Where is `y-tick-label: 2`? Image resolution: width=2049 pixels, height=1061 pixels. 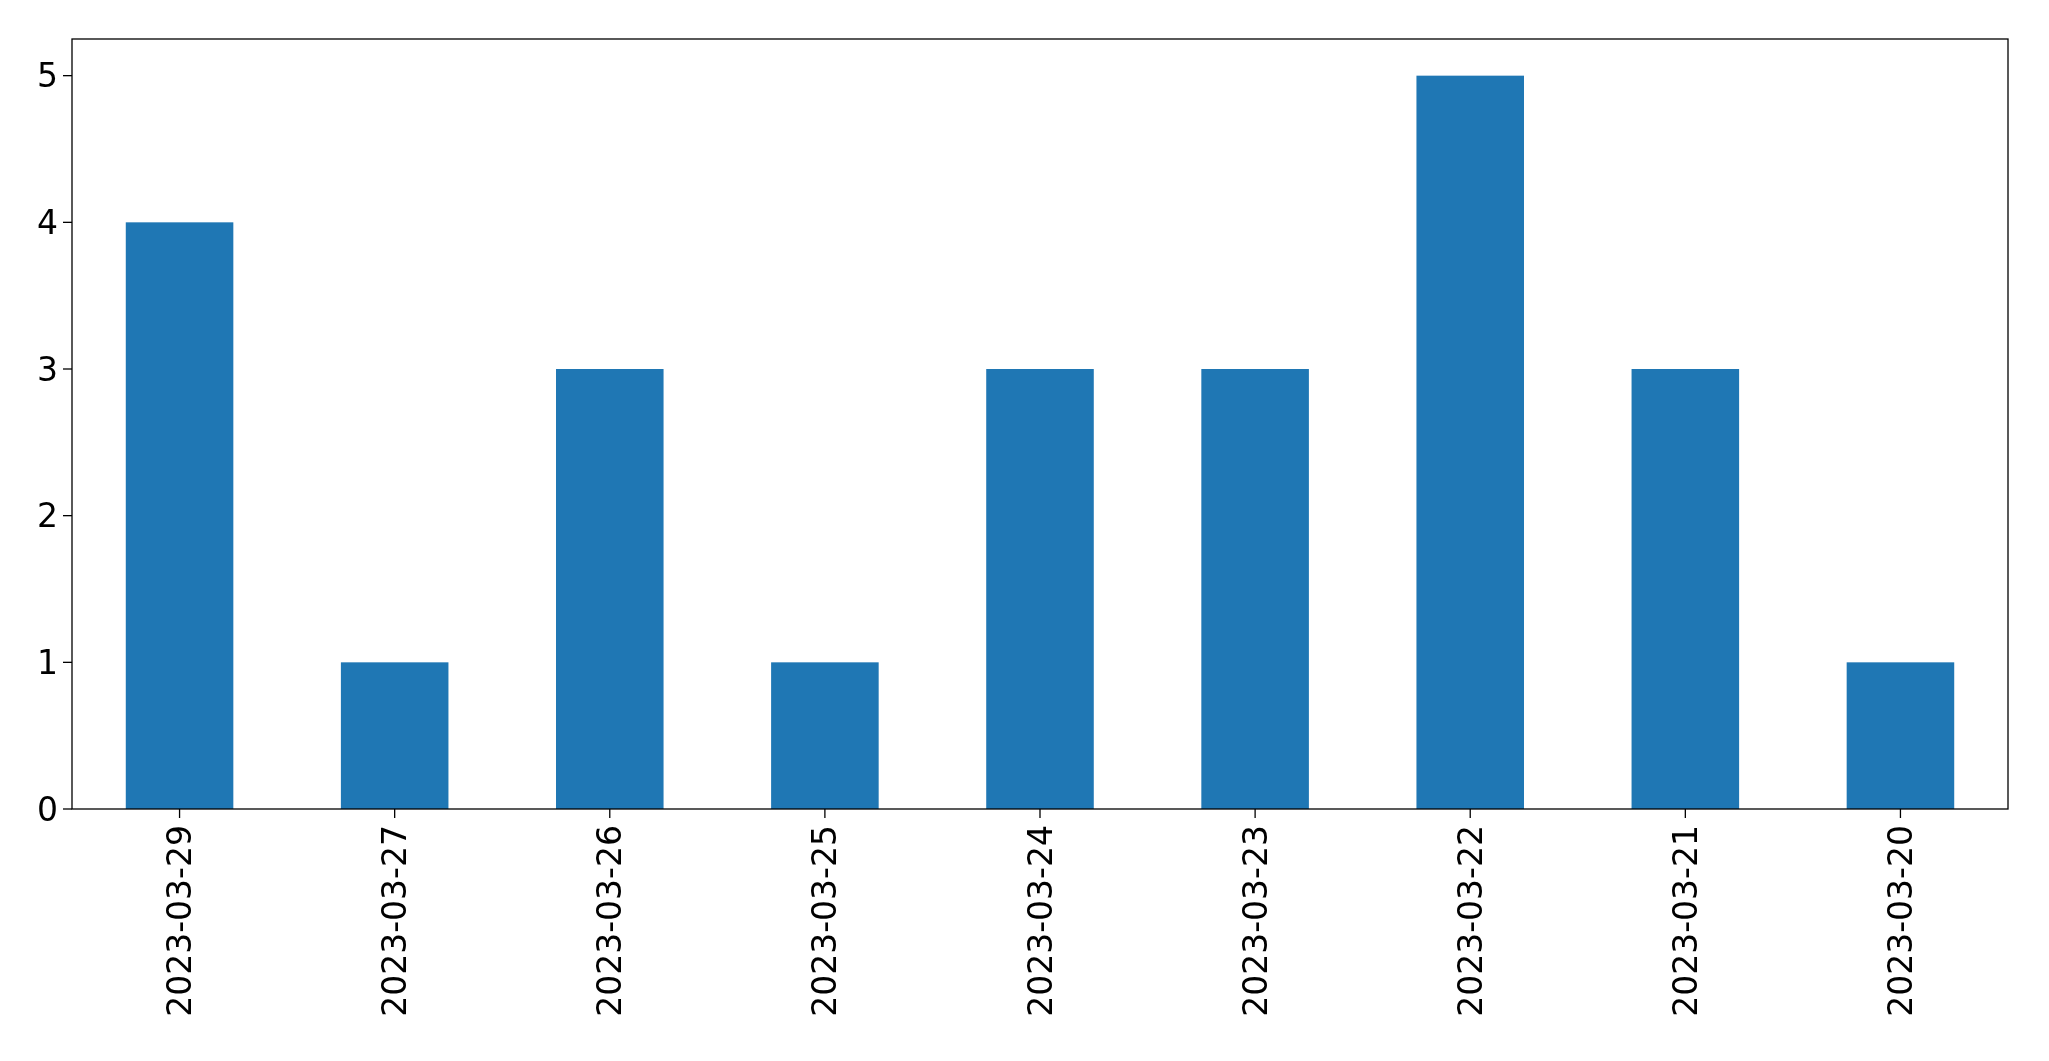 y-tick-label: 2 is located at coordinates (47, 516).